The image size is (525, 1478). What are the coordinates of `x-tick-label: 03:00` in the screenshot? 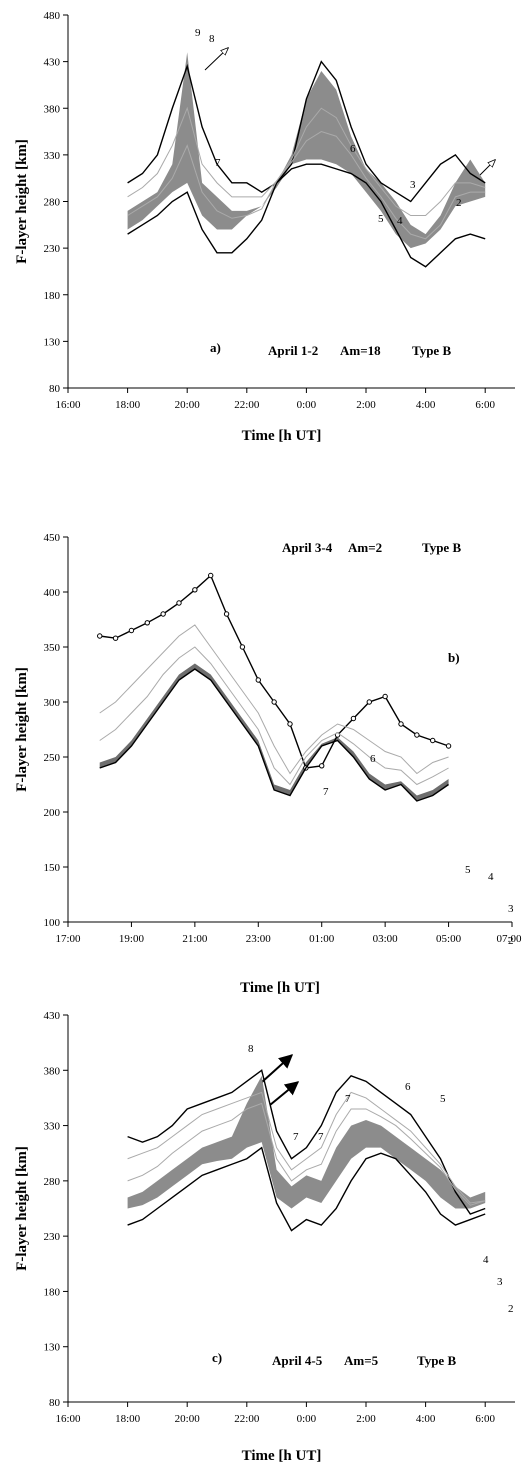 It's located at (386, 939).